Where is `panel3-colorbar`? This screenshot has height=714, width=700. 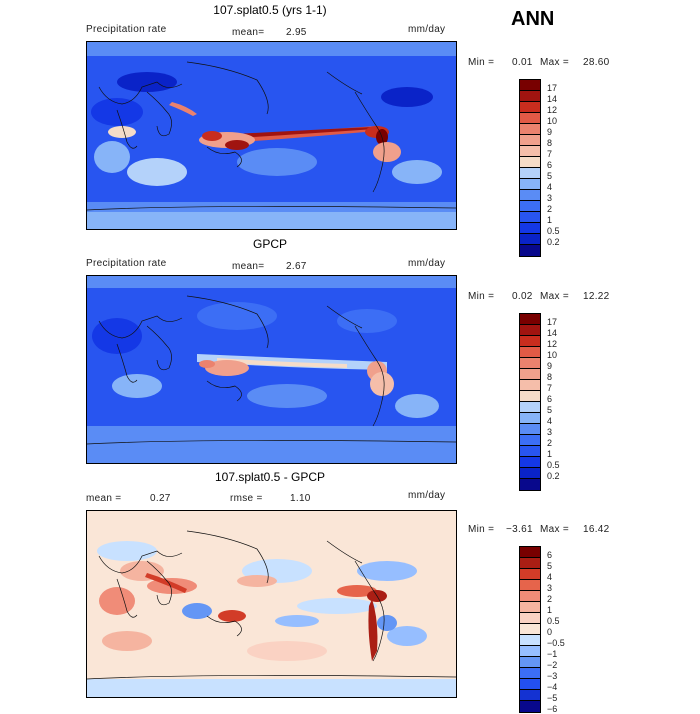 panel3-colorbar is located at coordinates (530, 629).